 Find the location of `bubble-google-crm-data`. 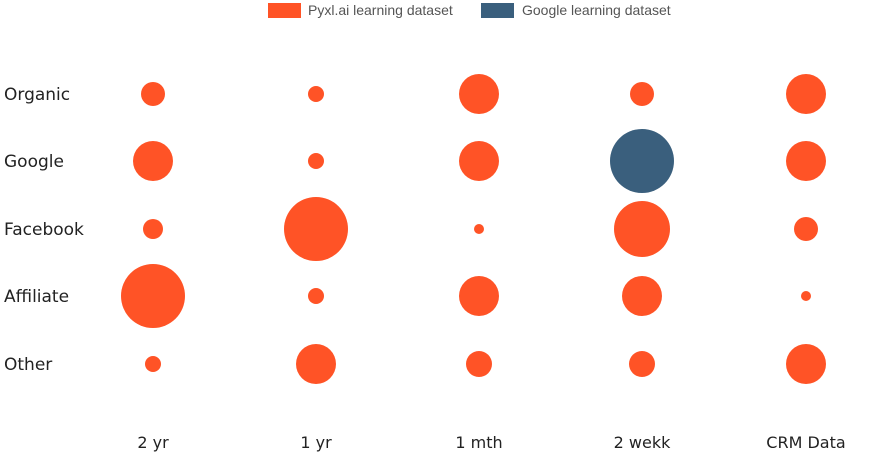

bubble-google-crm-data is located at coordinates (806, 161).